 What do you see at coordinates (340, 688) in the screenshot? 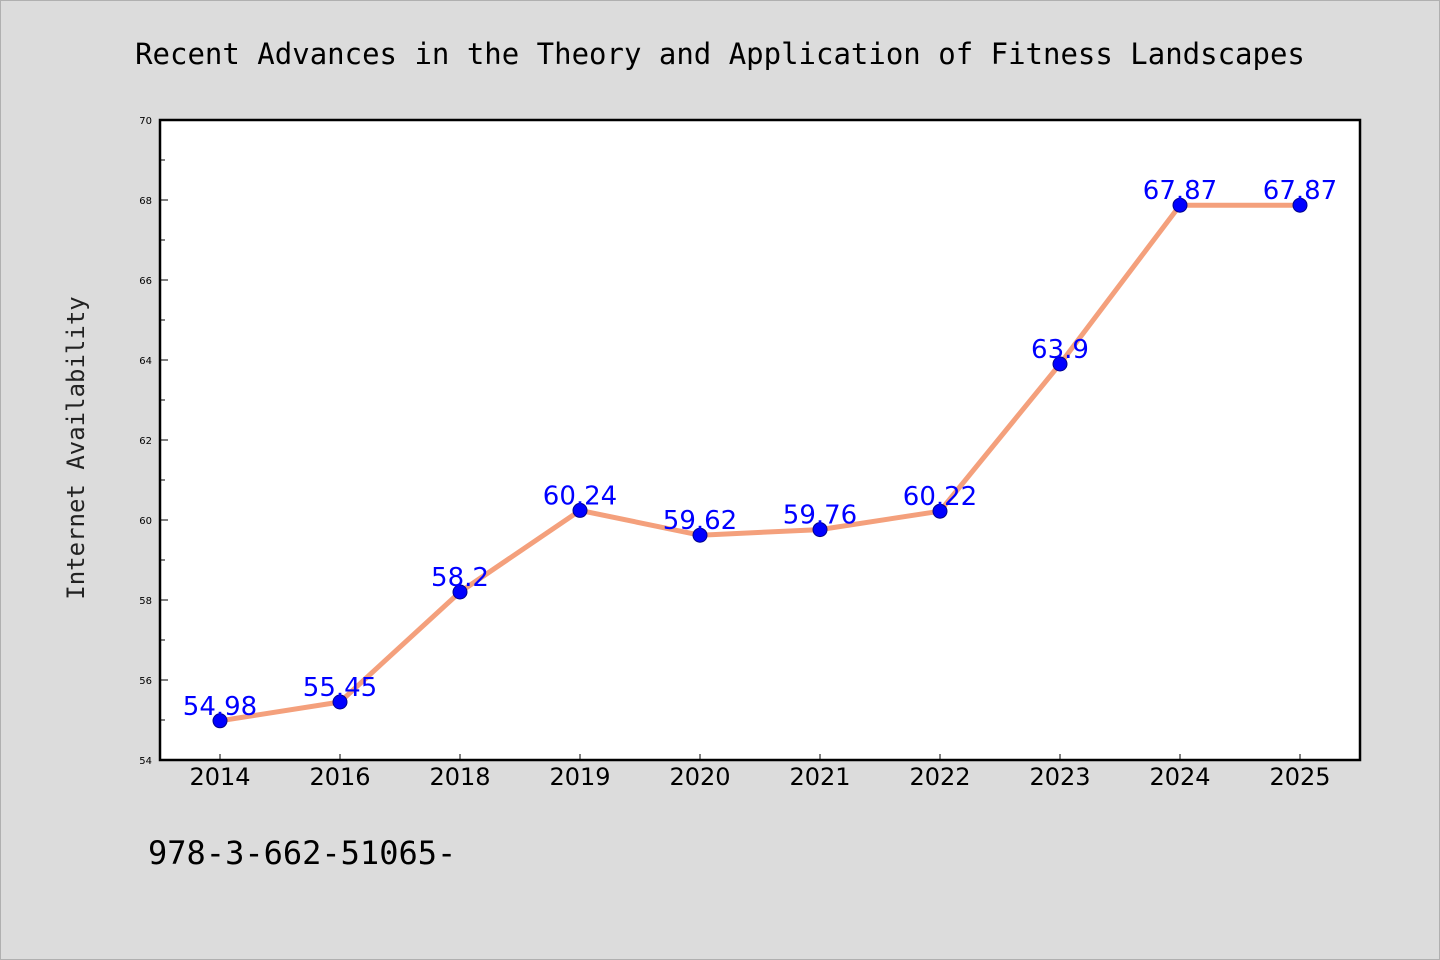
I see `data-label: 55.45` at bounding box center [340, 688].